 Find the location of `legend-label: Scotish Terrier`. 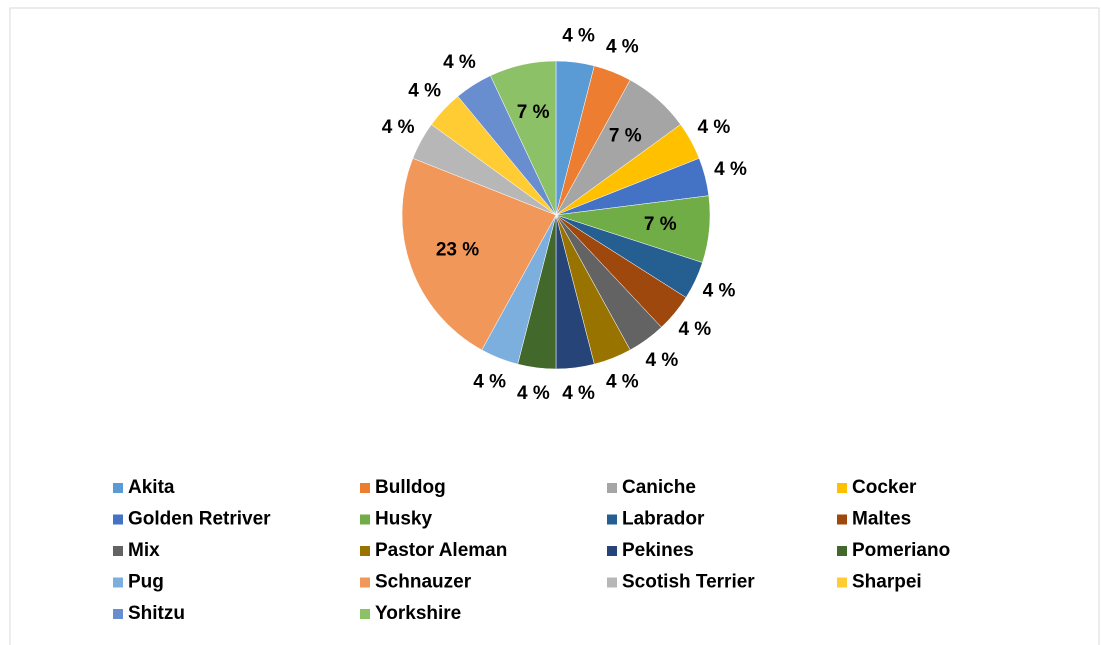

legend-label: Scotish Terrier is located at coordinates (688, 582).